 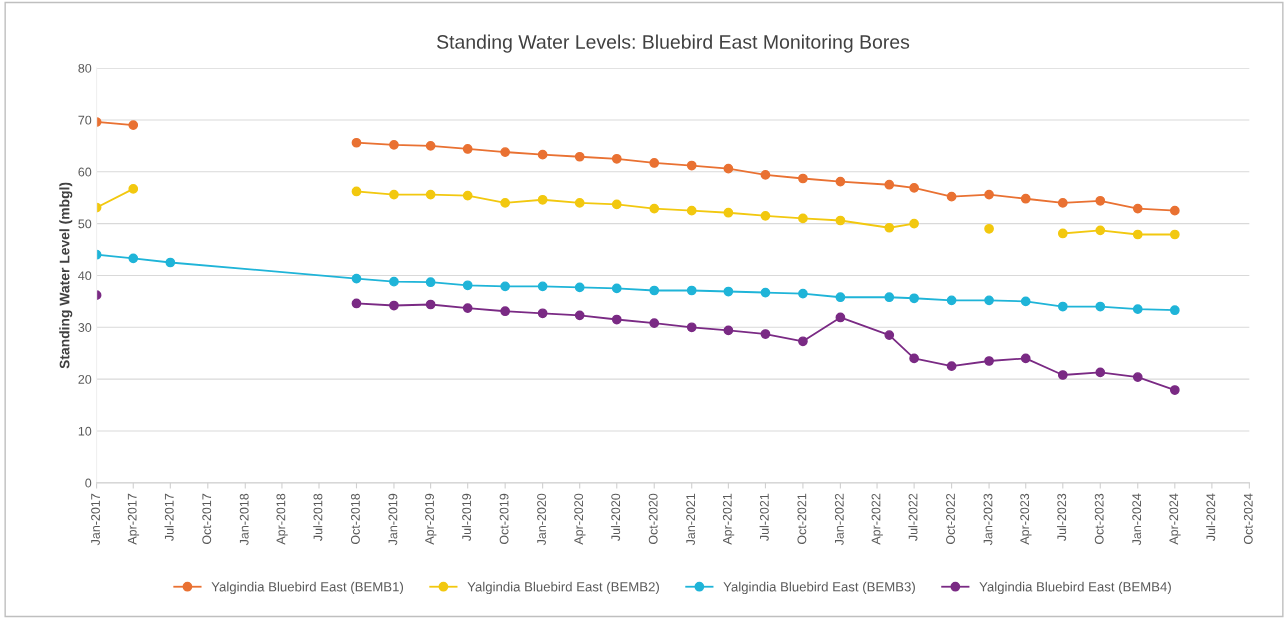 What do you see at coordinates (85, 224) in the screenshot?
I see `y-tick-label: 50` at bounding box center [85, 224].